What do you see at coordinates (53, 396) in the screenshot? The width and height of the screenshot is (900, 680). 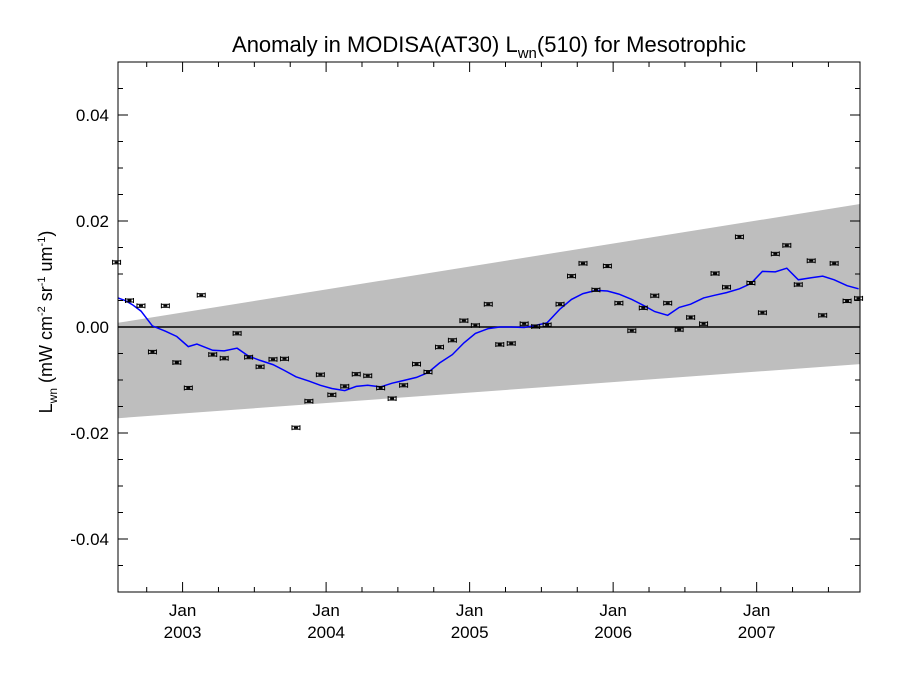 I see `y-axis-label-subscript: wn` at bounding box center [53, 396].